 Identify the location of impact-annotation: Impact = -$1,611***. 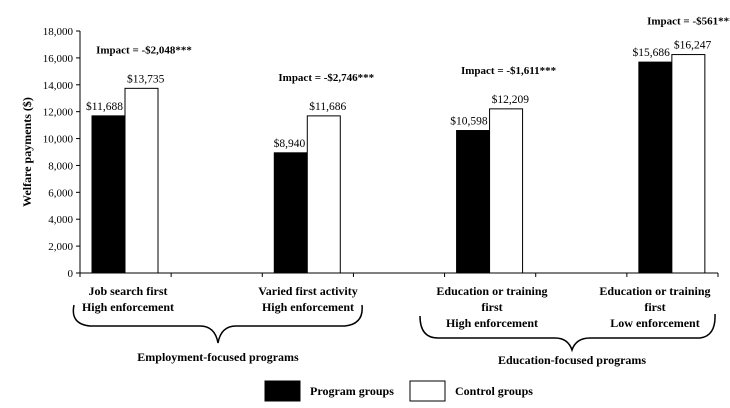
(509, 71).